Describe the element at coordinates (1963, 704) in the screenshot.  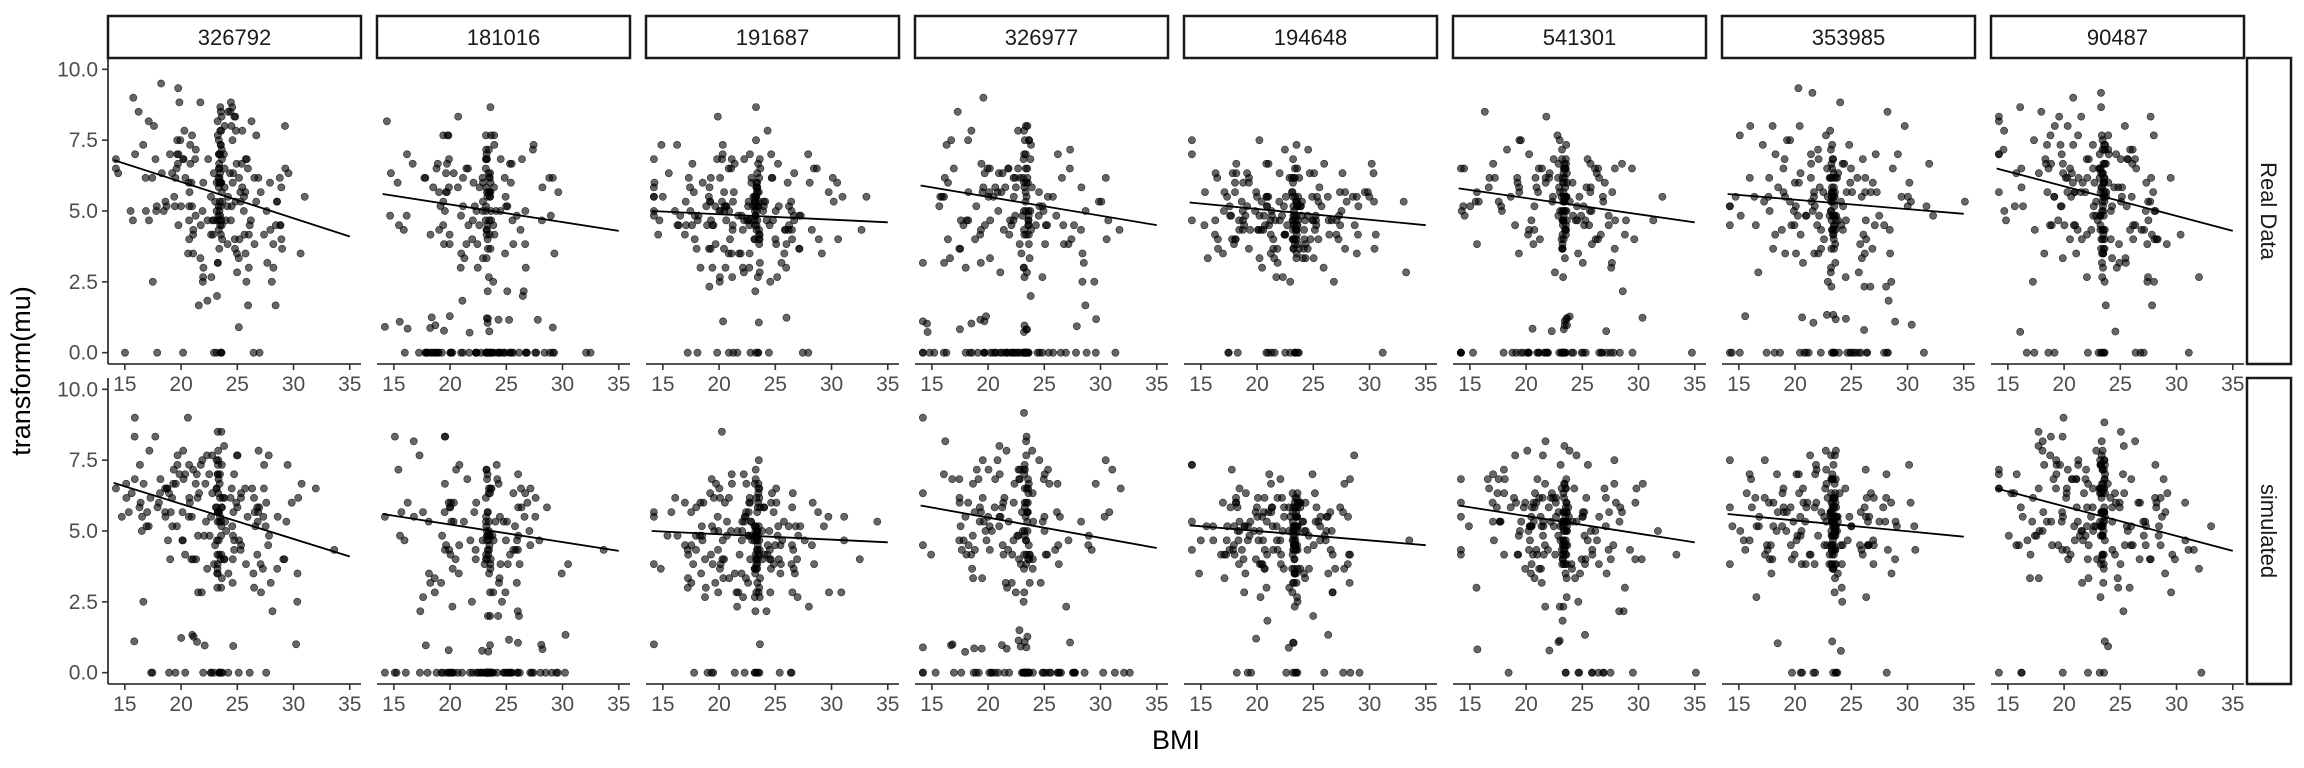
I see `x-tick-label: 35` at that location.